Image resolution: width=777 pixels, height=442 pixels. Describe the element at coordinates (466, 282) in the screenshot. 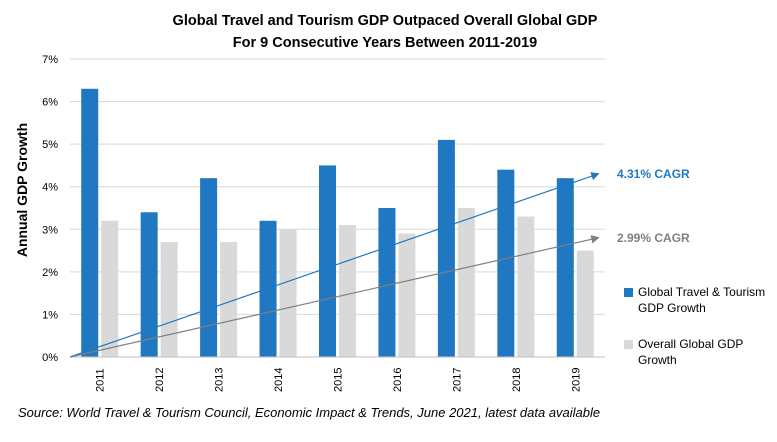

I see `bar-global-2017` at that location.